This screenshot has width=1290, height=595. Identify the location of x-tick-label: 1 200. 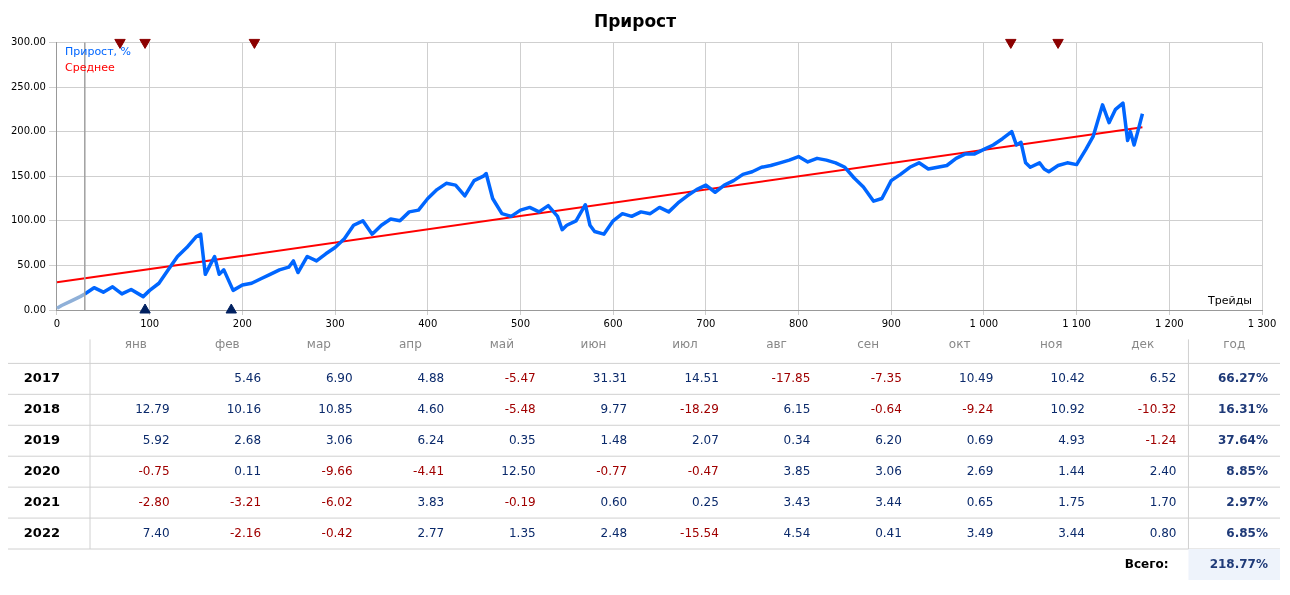
(1169, 323).